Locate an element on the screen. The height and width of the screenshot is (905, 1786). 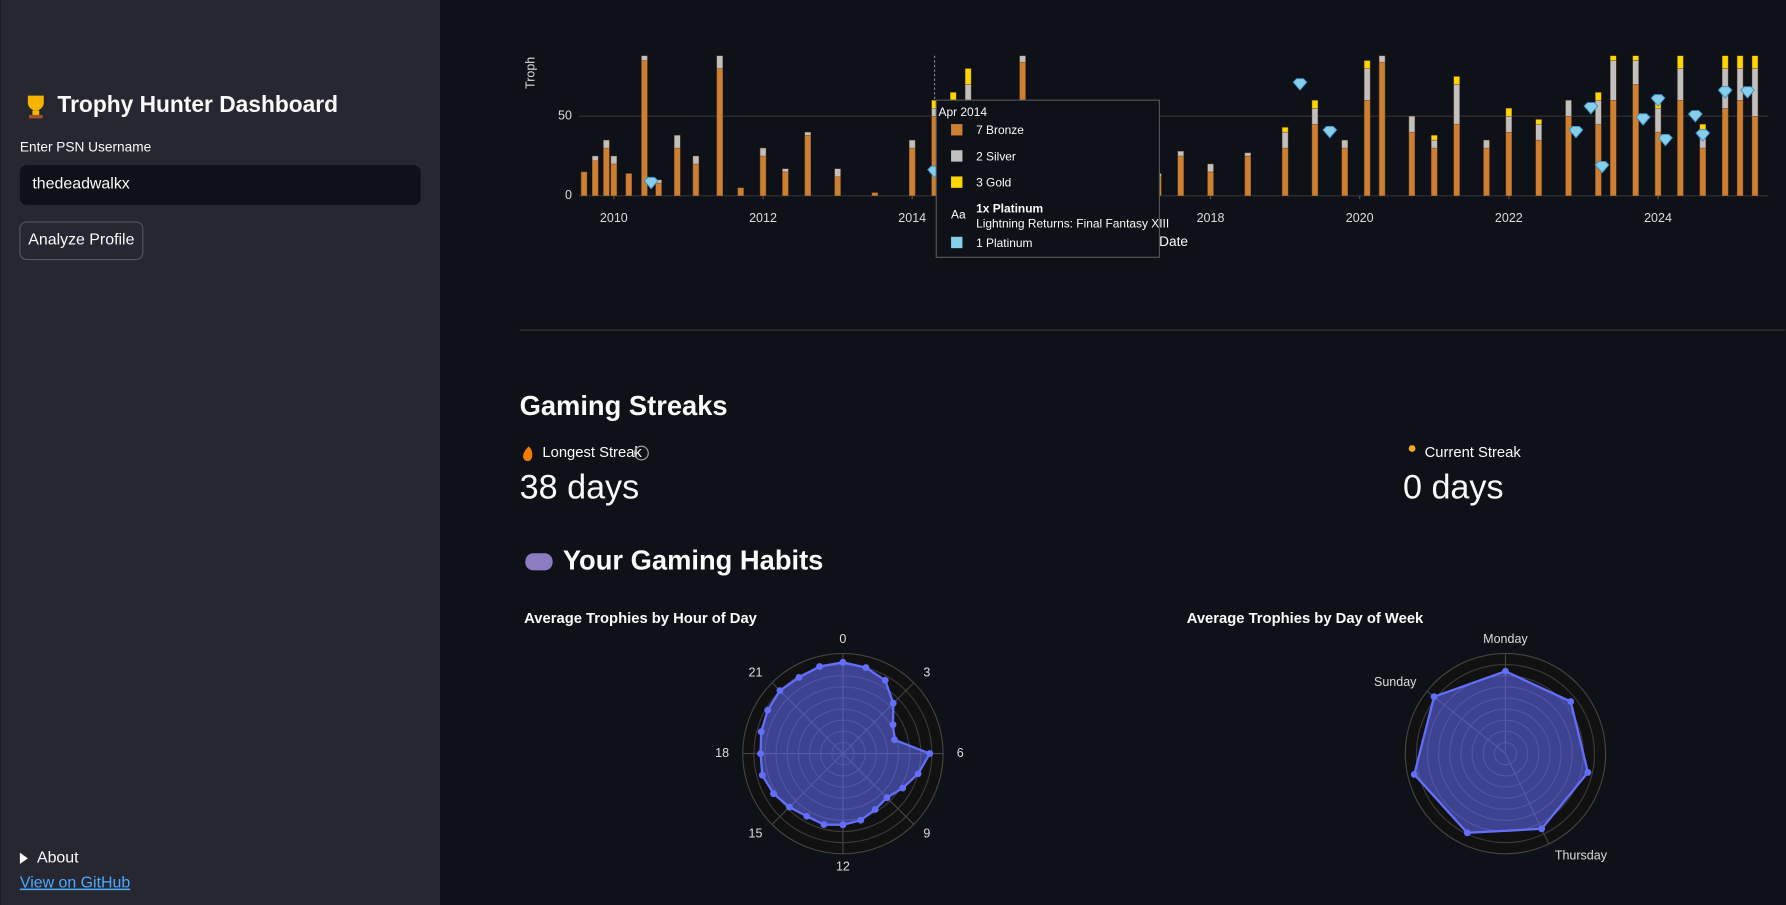
help-icon is located at coordinates (641, 453).